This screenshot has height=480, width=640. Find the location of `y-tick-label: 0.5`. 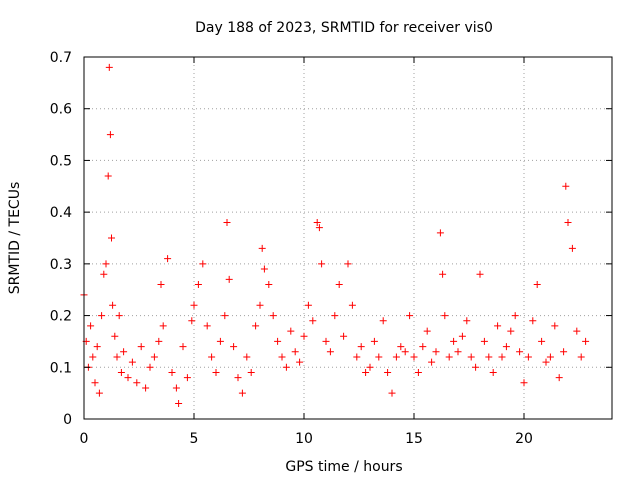

y-tick-label: 0.5 is located at coordinates (61, 161).